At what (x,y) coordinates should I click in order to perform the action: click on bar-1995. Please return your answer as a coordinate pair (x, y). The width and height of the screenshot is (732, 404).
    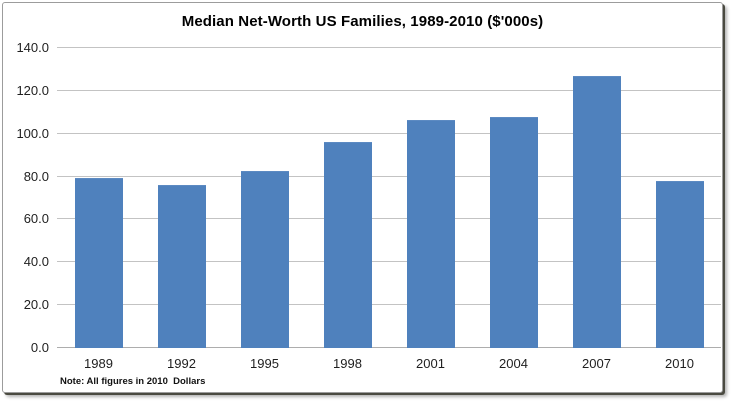
    Looking at the image, I should click on (265, 259).